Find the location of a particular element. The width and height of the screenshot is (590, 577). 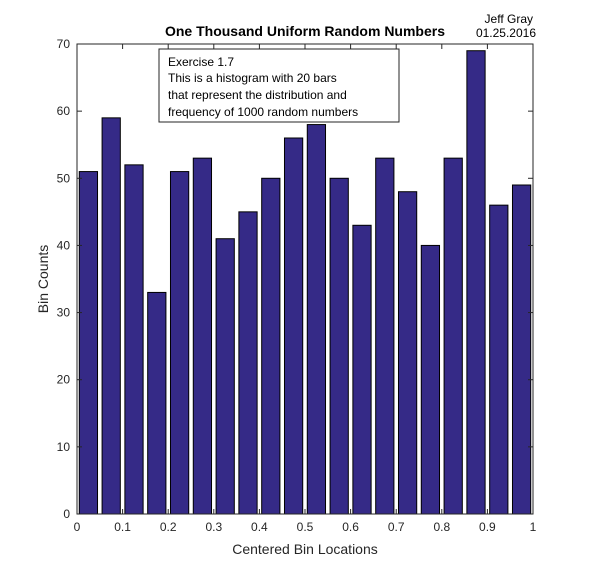

annotation-box-border is located at coordinates (279, 85).